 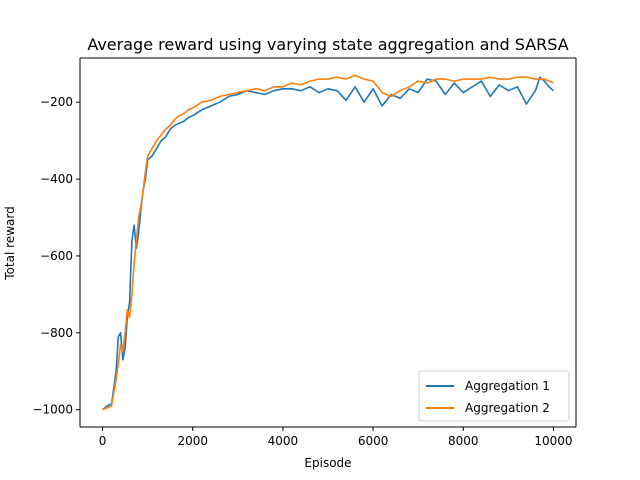 What do you see at coordinates (52, 410) in the screenshot?
I see `y-tick-label: −1000` at bounding box center [52, 410].